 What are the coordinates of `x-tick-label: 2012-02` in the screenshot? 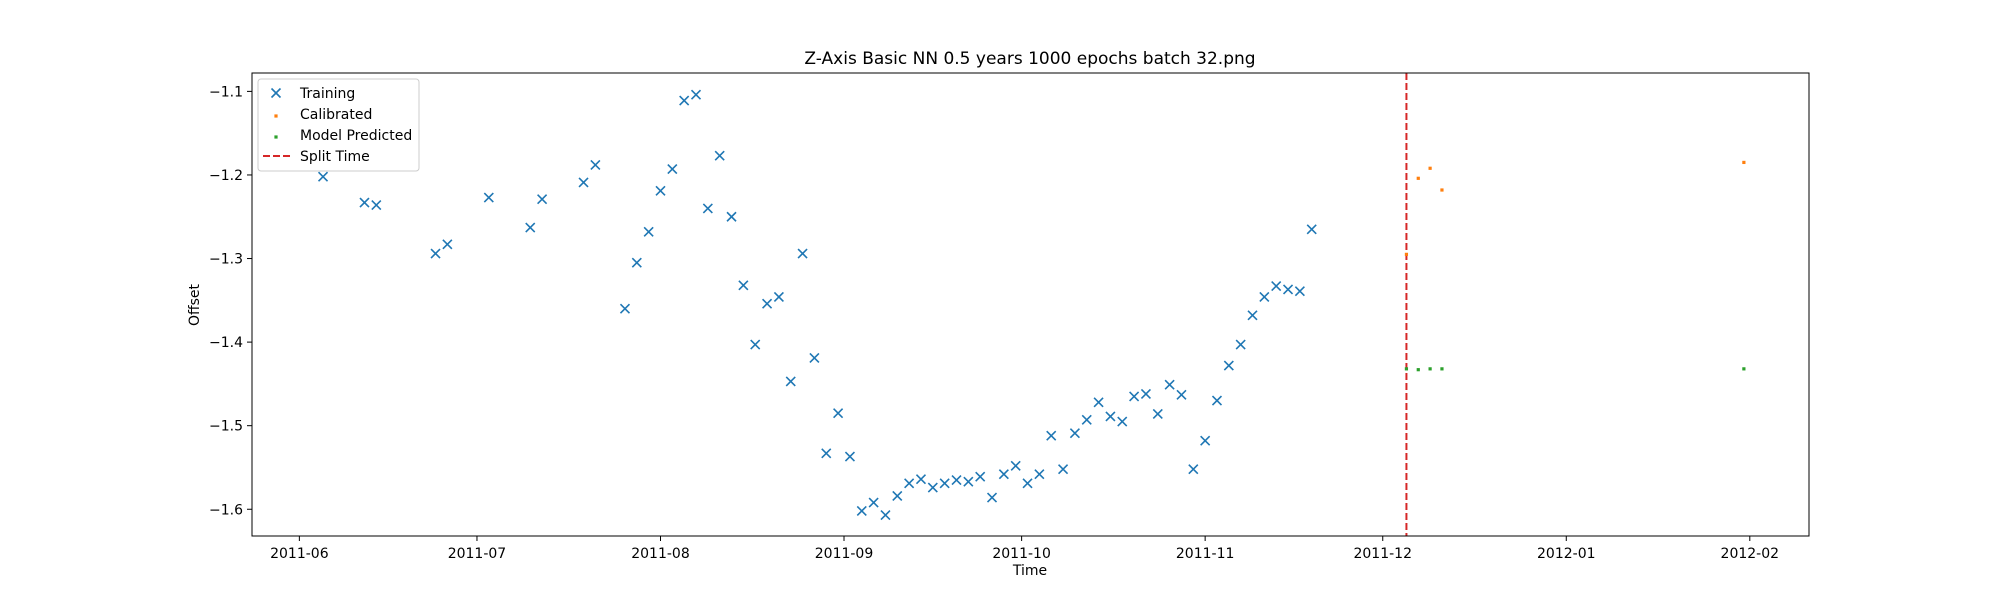 It's located at (1750, 554).